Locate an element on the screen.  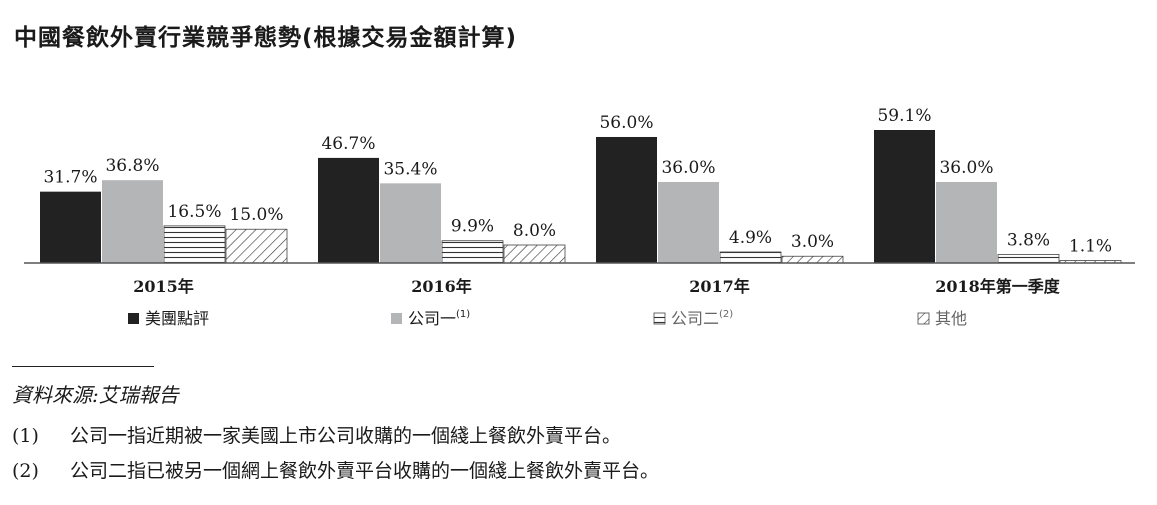
legend-label-2: 公司一(1) is located at coordinates (439, 318).